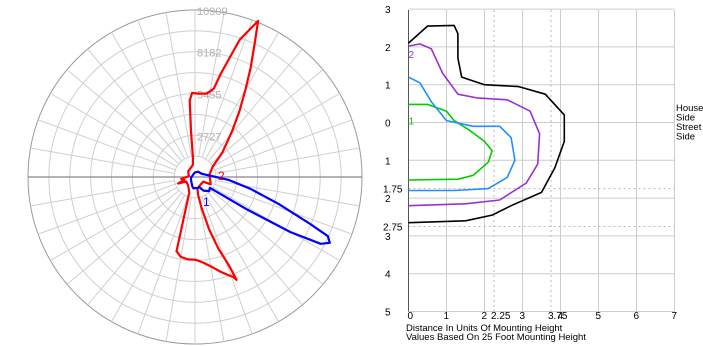 This screenshot has width=703, height=346. I want to click on contour-x-axis-caption: Values Based On 25 Foot Mounting Height, so click(496, 337).